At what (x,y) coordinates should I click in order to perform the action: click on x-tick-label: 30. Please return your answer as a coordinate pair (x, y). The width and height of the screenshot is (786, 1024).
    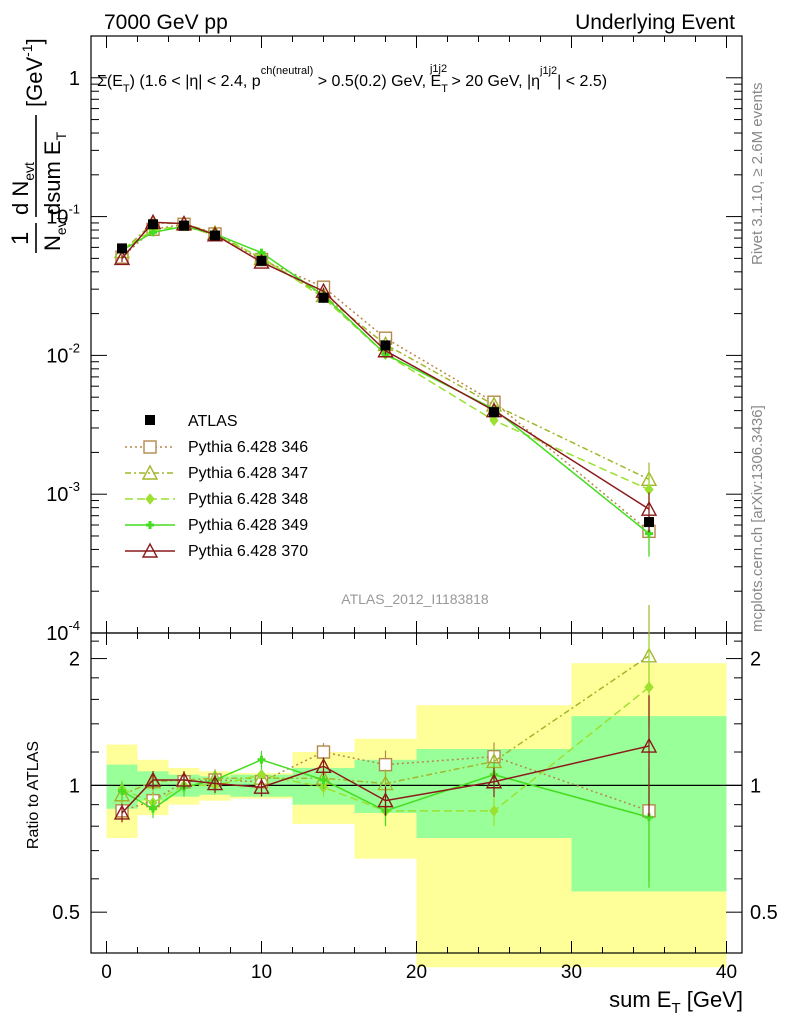
    Looking at the image, I should click on (571, 972).